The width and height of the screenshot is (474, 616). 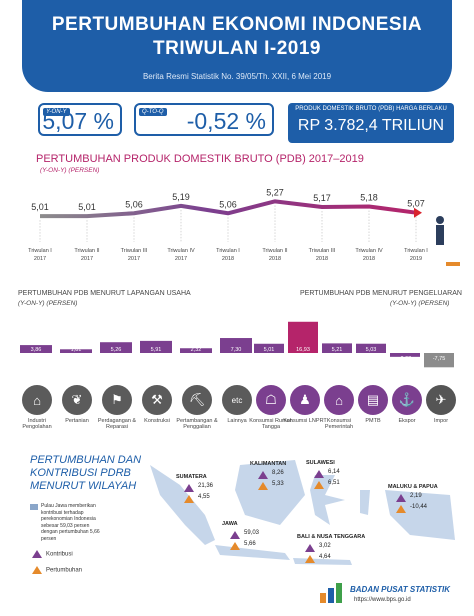 What do you see at coordinates (334, 483) in the screenshot?
I see `region-pertumbuhan-value: 6,51` at bounding box center [334, 483].